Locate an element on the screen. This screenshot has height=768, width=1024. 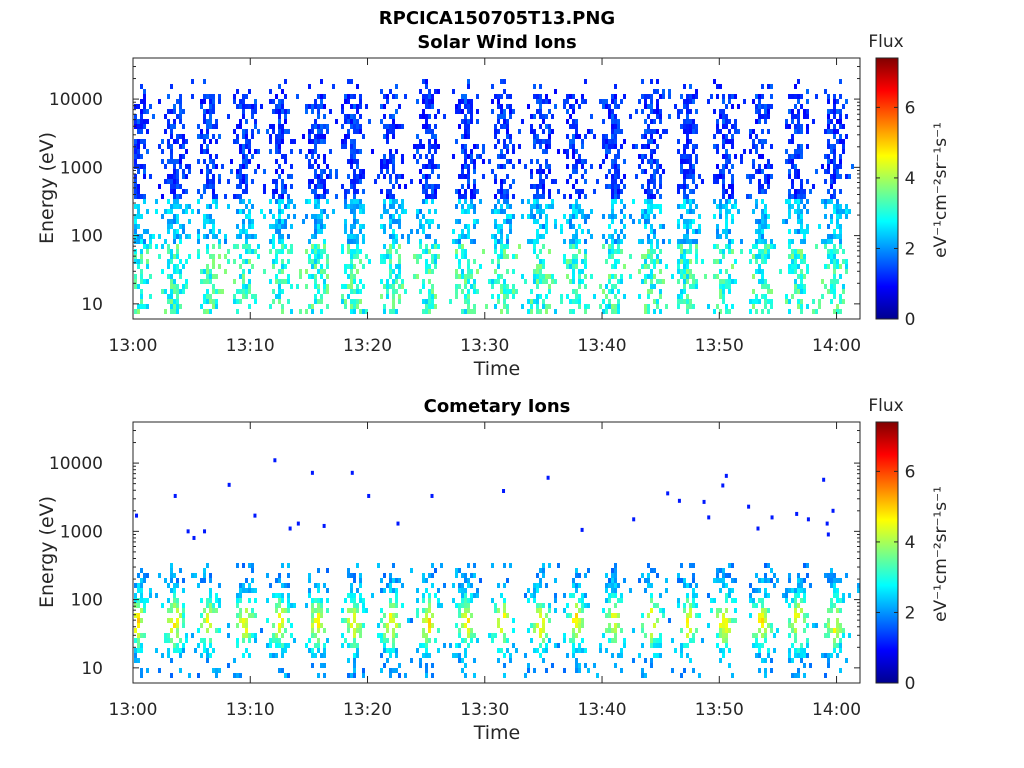
colorbar-tick-label: 2 is located at coordinates (910, 613).